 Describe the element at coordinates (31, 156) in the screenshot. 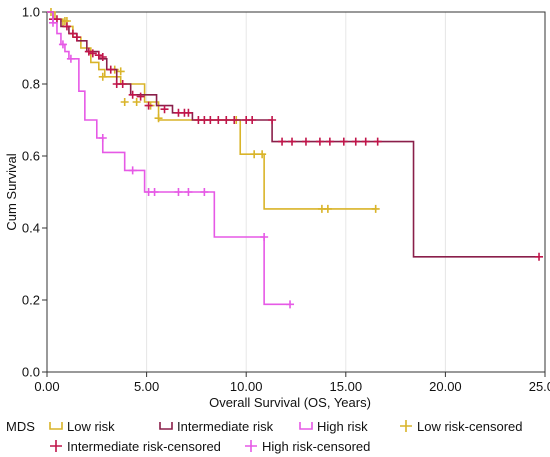

I see `y-tick-label-3: 0.6` at that location.